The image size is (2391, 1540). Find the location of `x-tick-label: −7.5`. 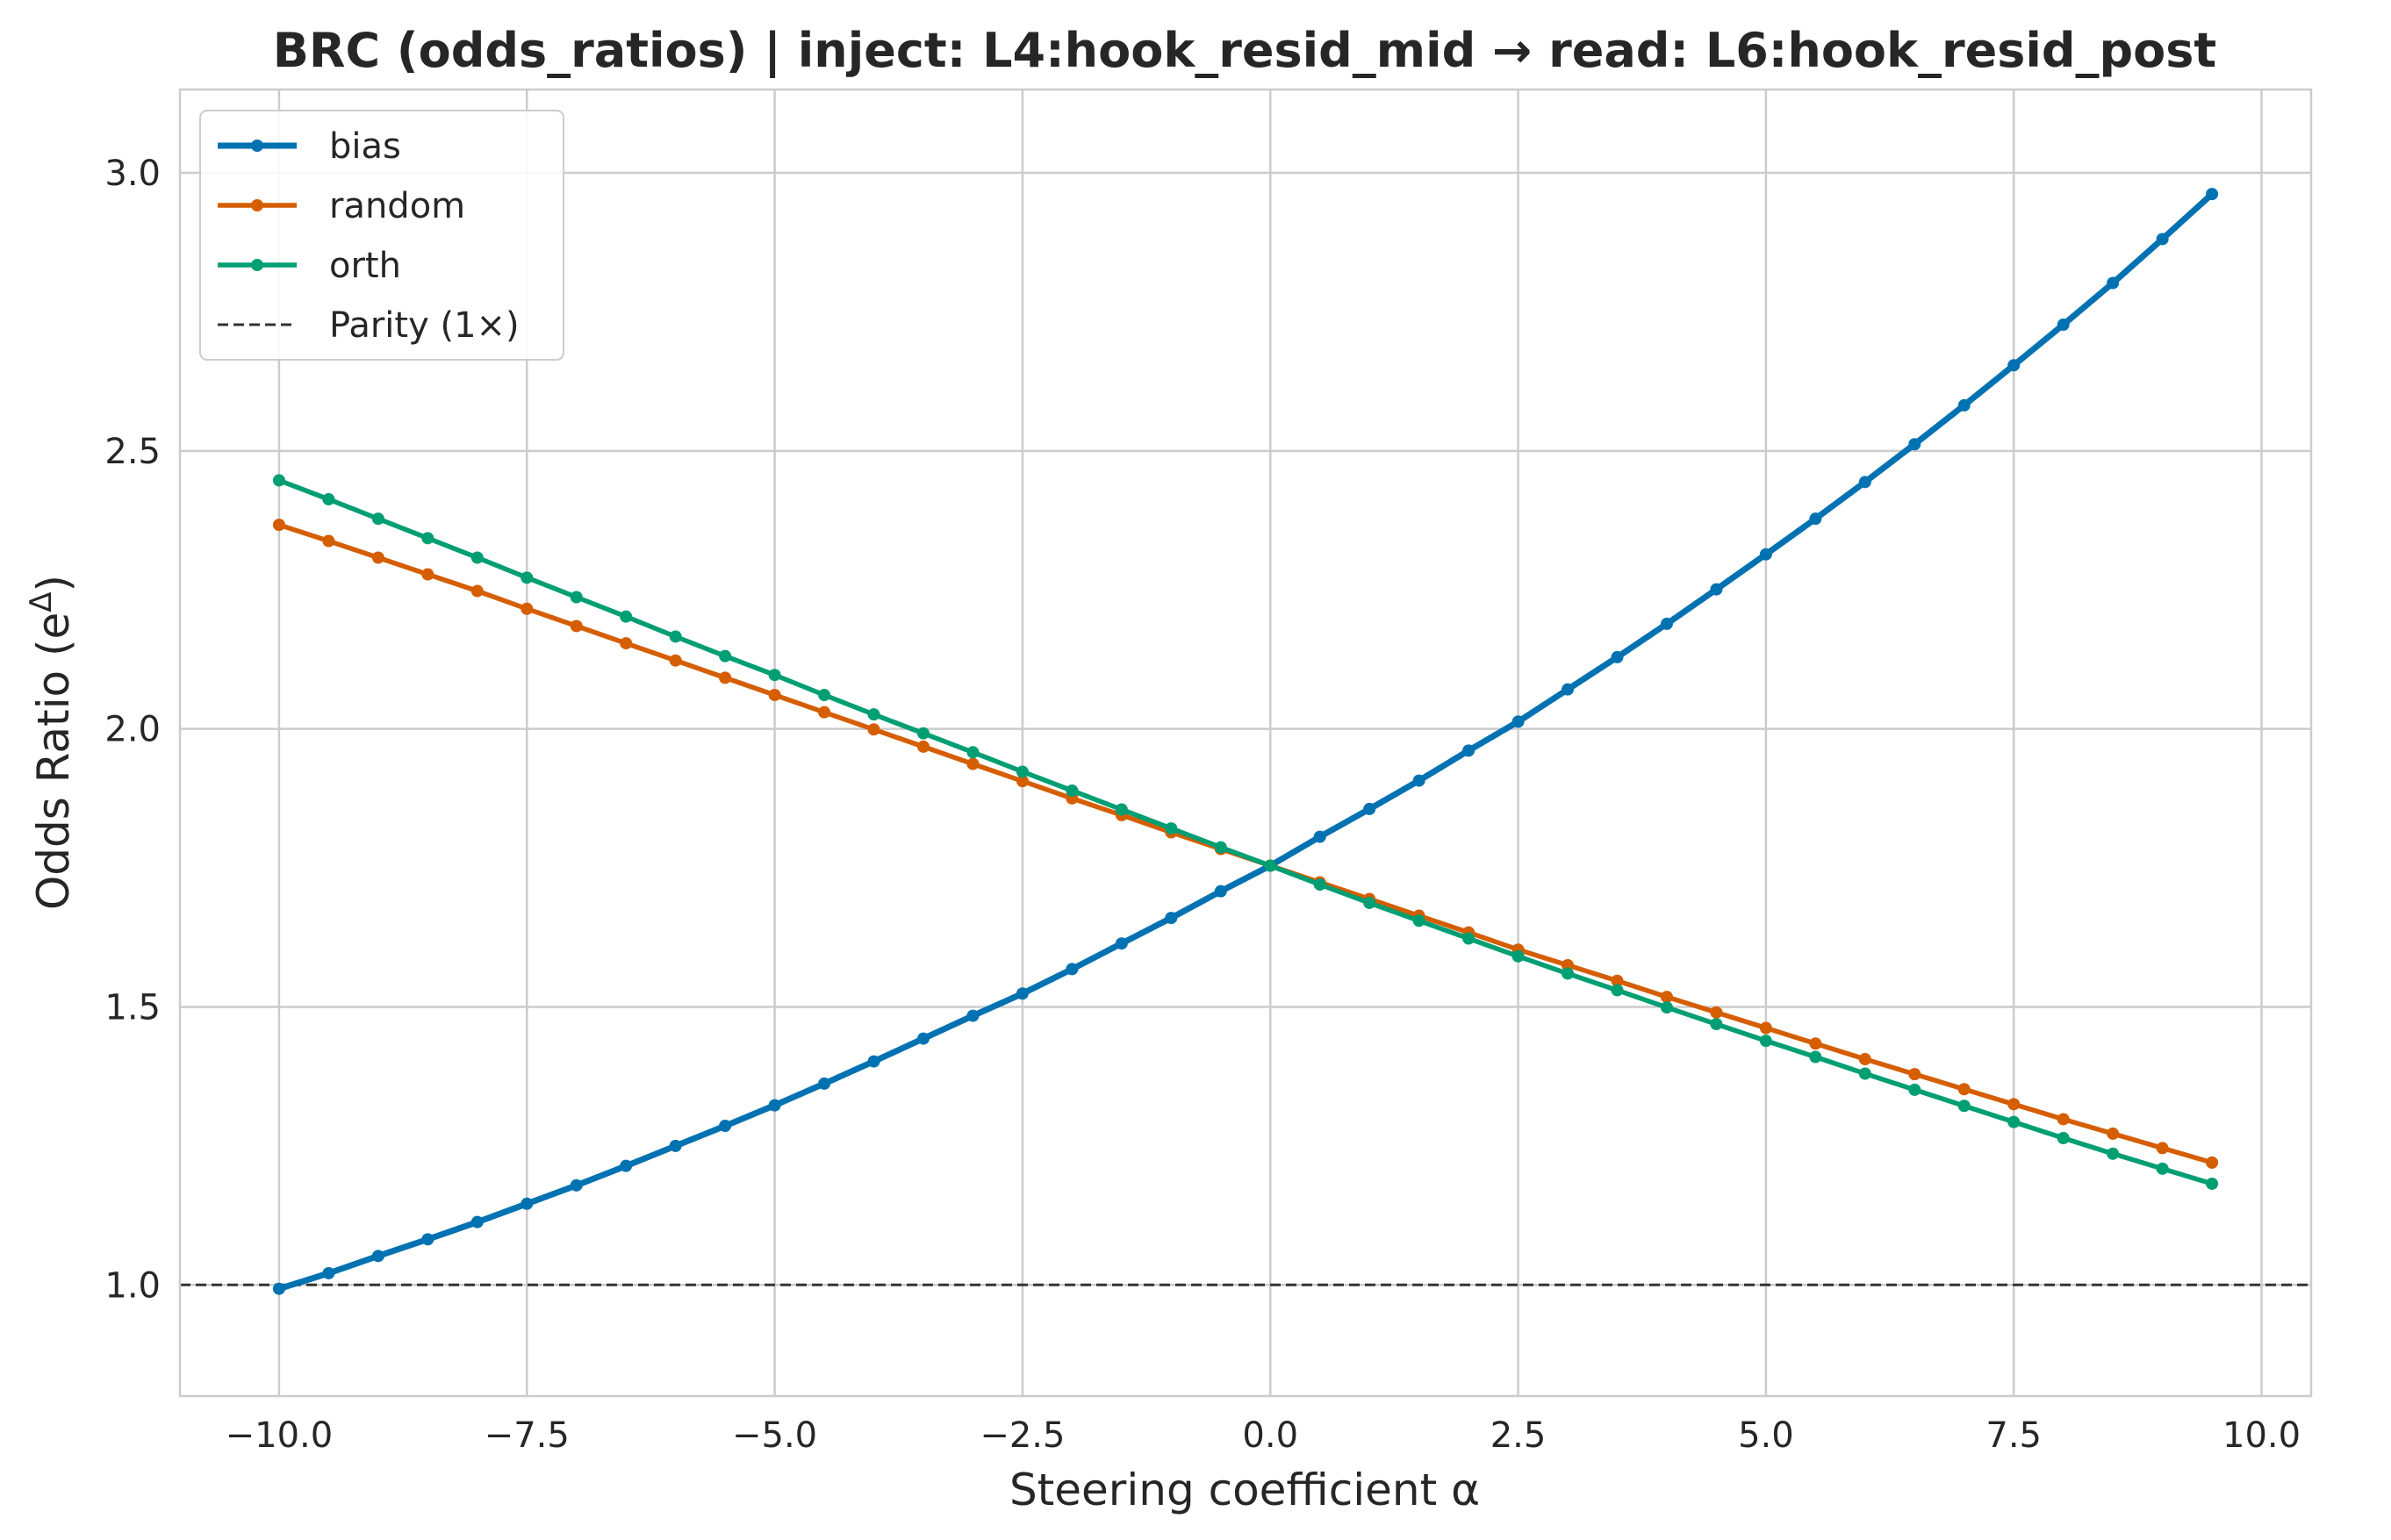

x-tick-label: −7.5 is located at coordinates (527, 1435).